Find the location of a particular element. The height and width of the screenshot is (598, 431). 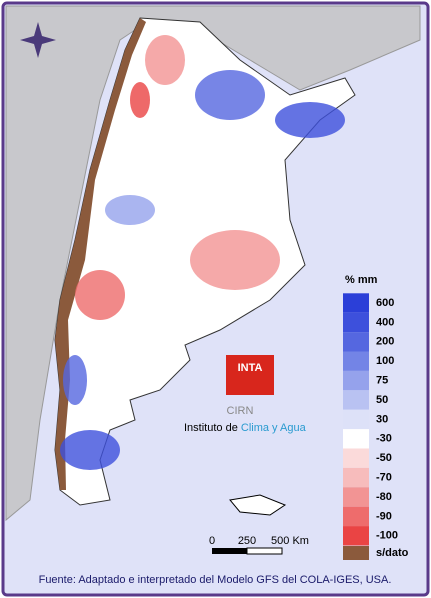

legend-label: 600 is located at coordinates (385, 303).